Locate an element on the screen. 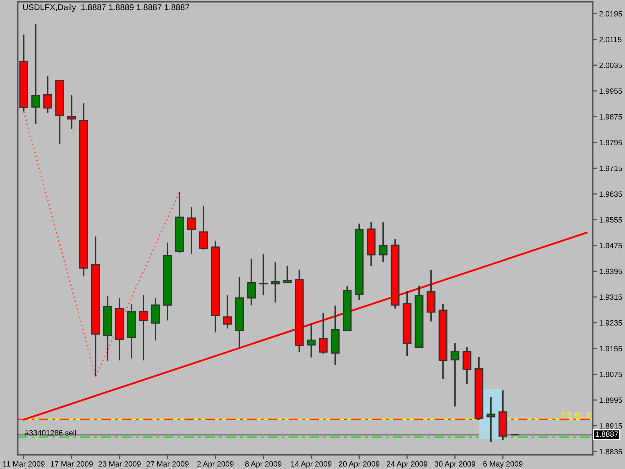 This screenshot has height=469, width=625. chart-title: USDLFX,Daily 1.8887 1.8889 1.8887 1.8887 is located at coordinates (106, 8).